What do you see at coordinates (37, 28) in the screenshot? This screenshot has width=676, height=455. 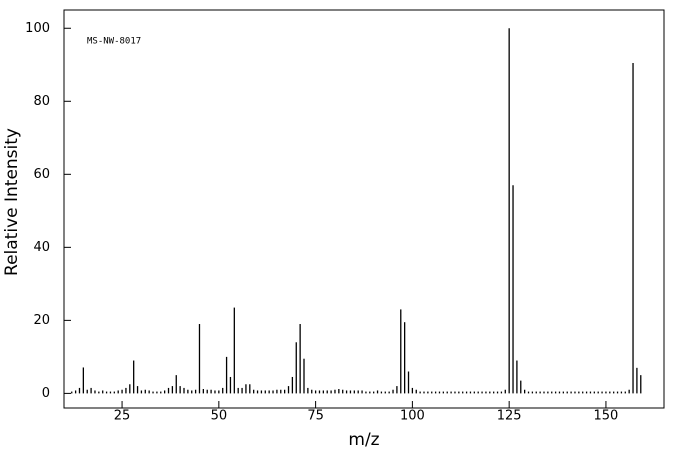 I see `y-tick-label: 100` at bounding box center [37, 28].